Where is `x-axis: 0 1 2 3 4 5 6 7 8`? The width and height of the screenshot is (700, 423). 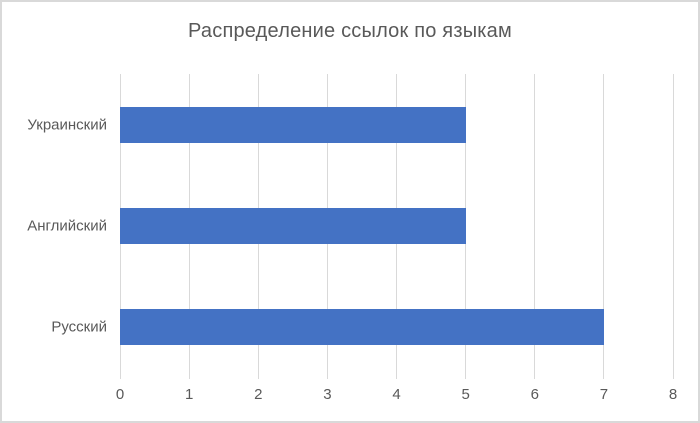 x-axis: 0 1 2 3 4 5 6 7 8 is located at coordinates (396, 396).